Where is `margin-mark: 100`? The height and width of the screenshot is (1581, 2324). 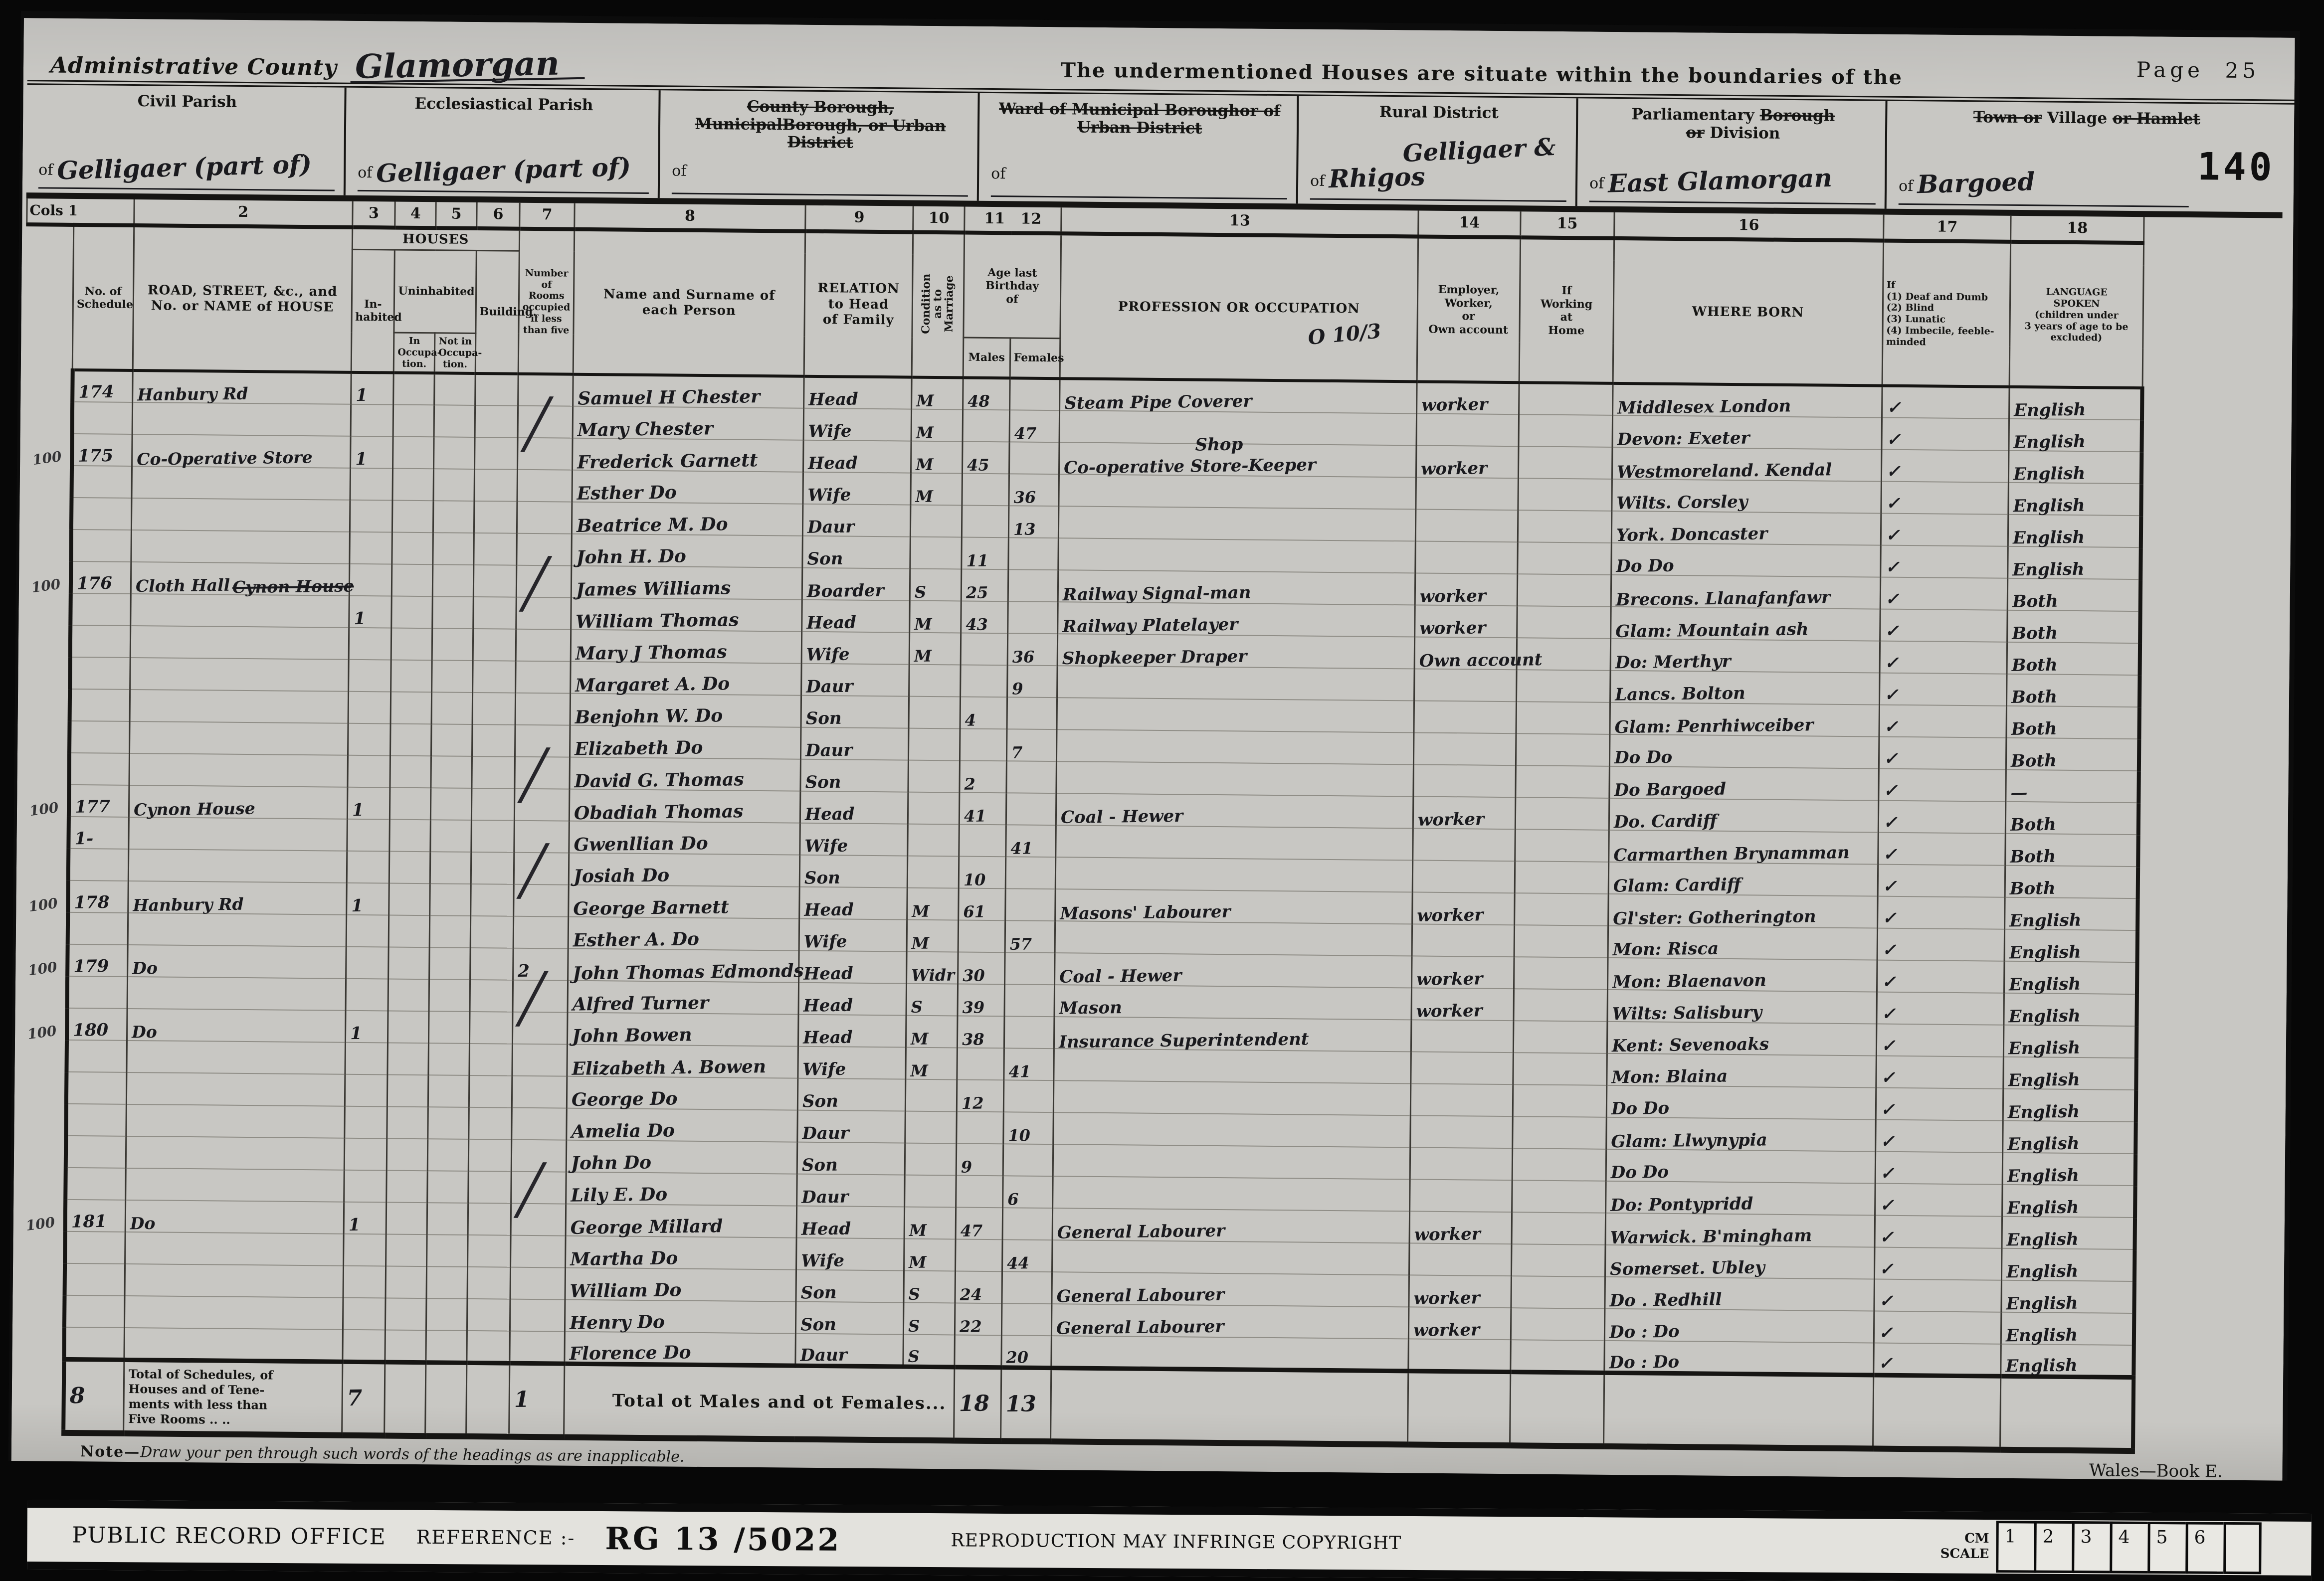
margin-mark: 100 is located at coordinates (42, 969).